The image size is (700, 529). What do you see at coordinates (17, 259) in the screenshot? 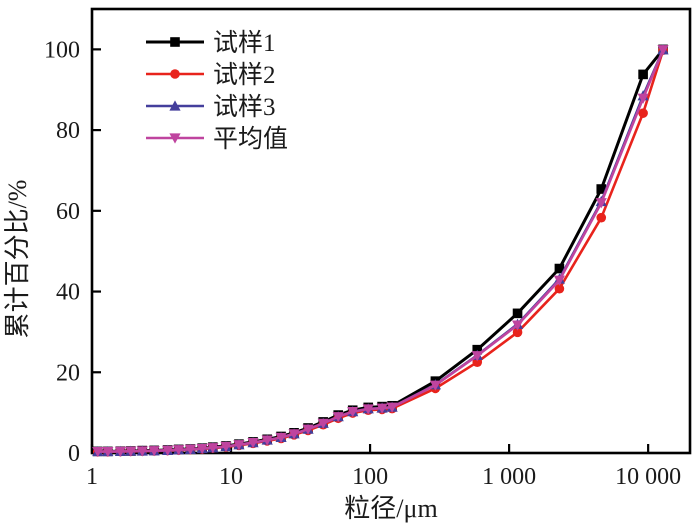
I see `y-axis-title: 累计百分比/%` at bounding box center [17, 259].